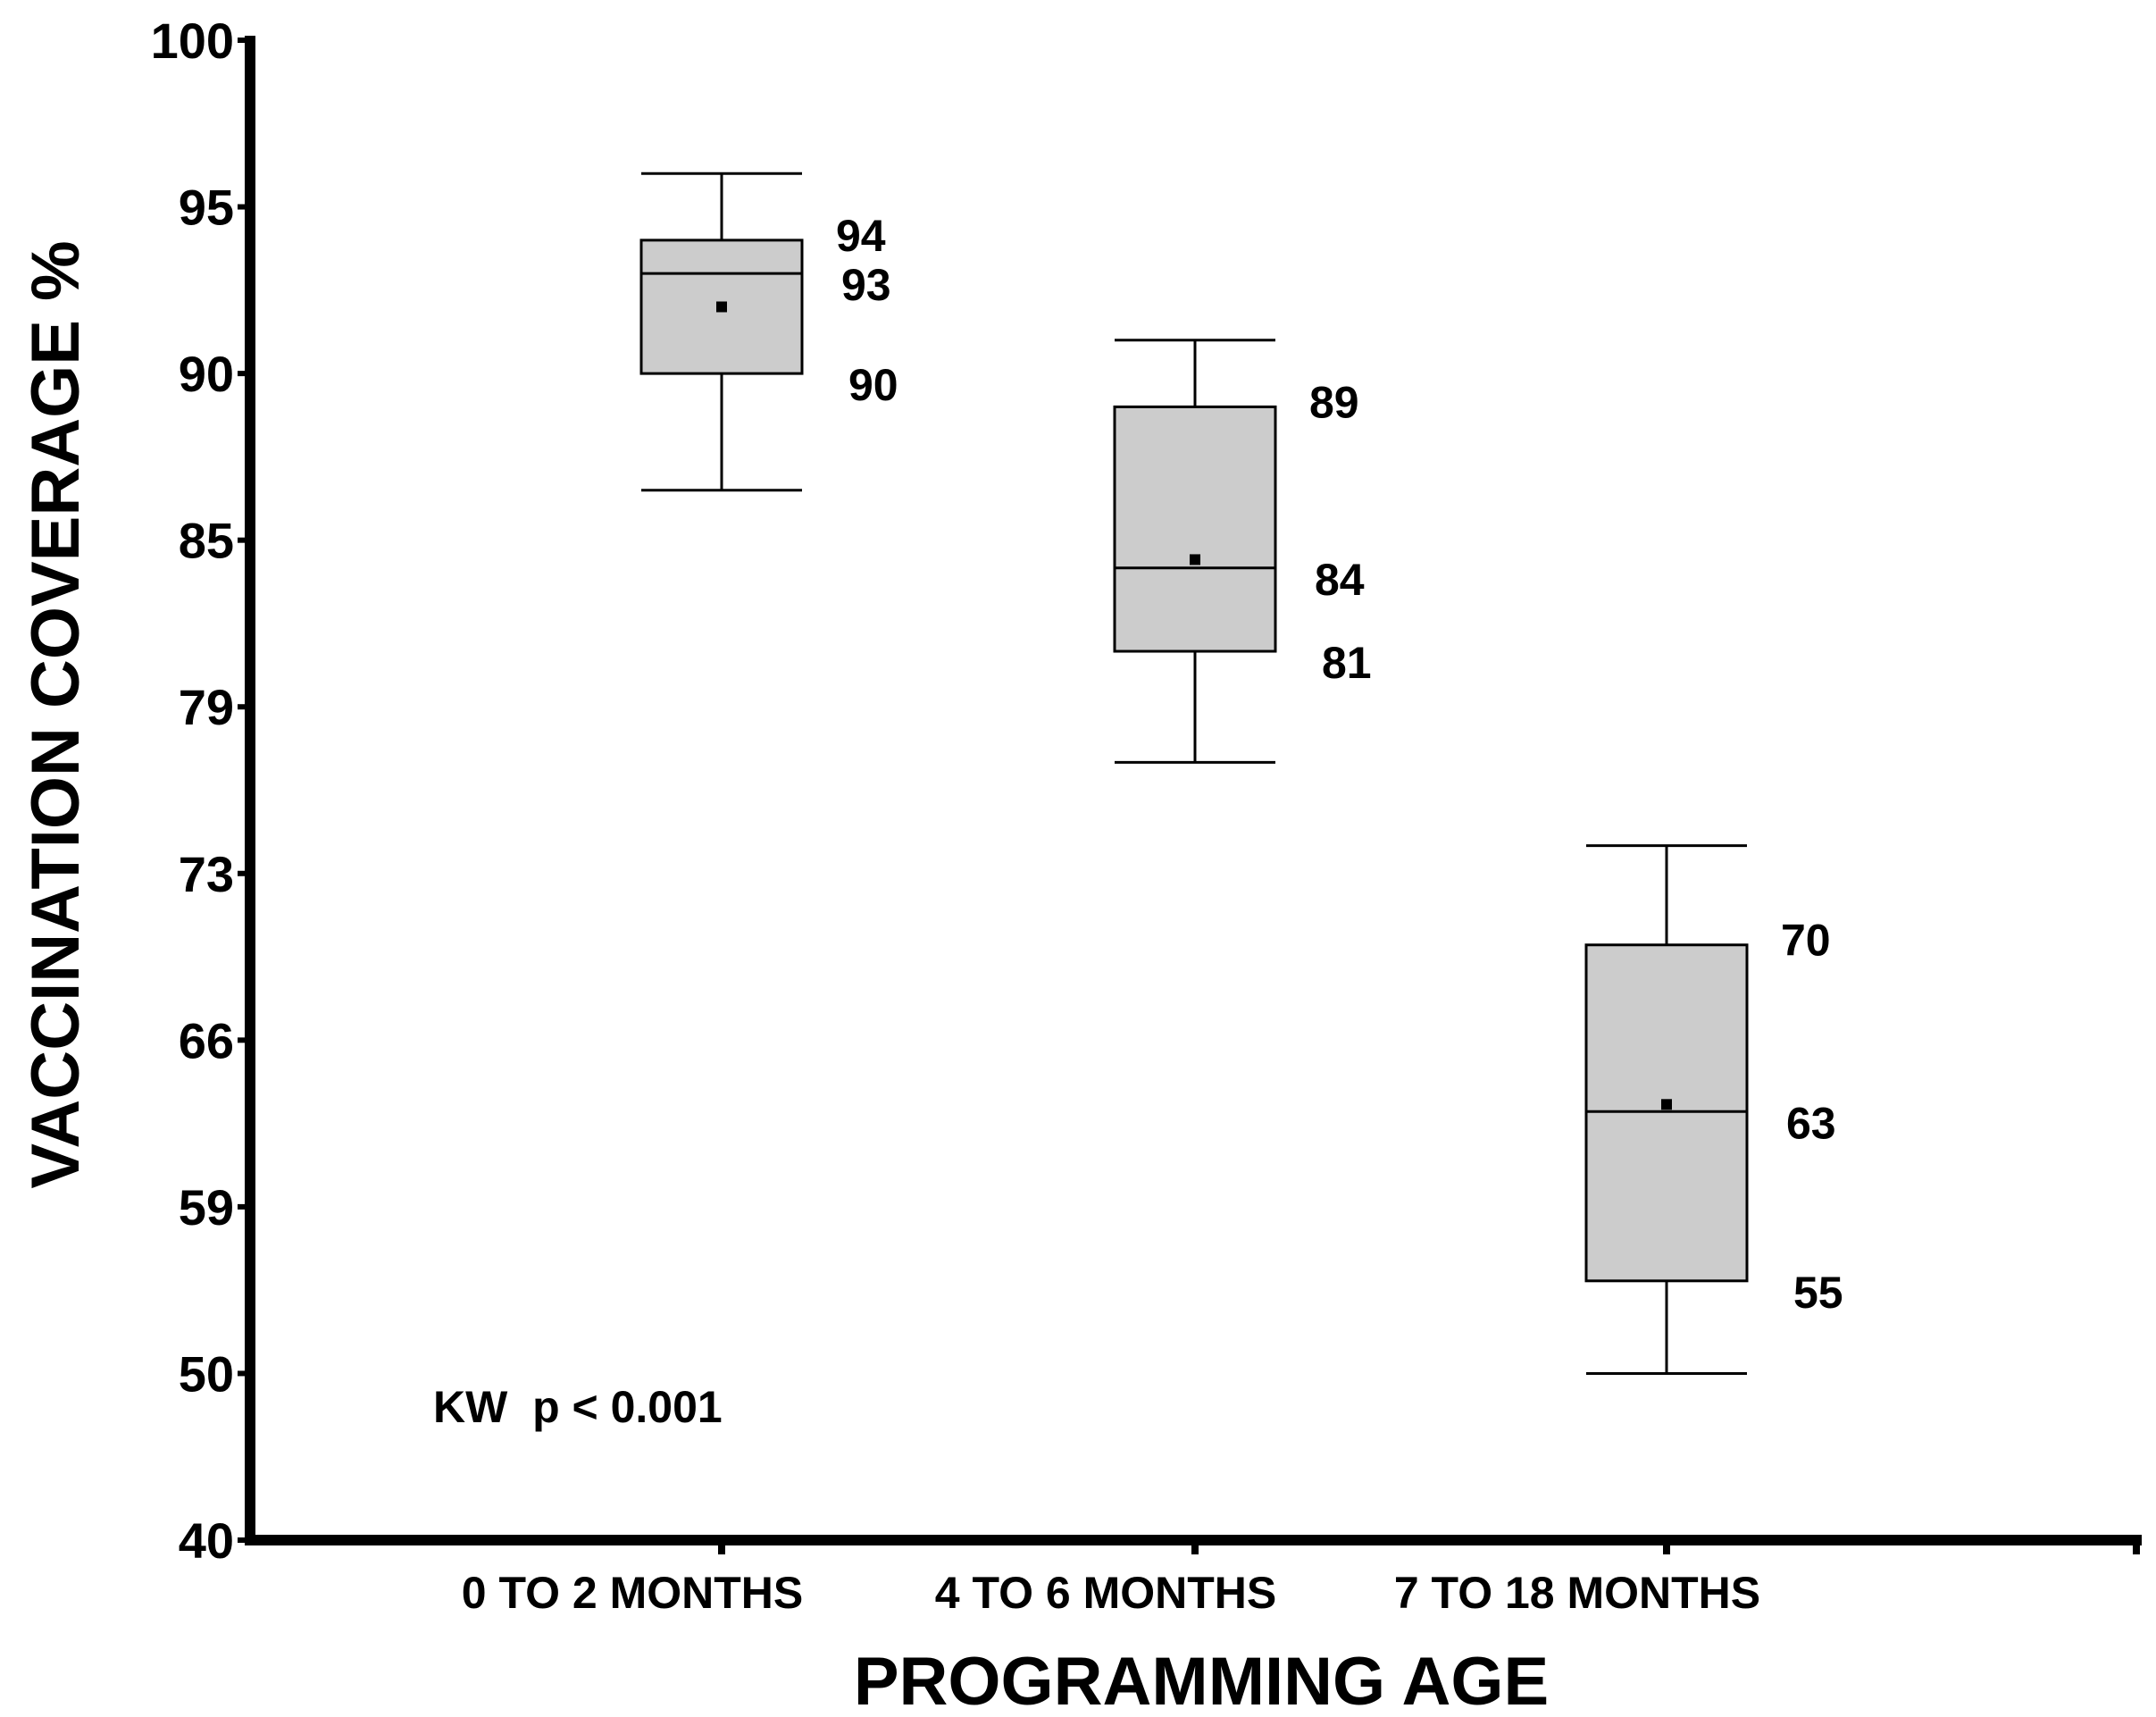 The height and width of the screenshot is (1717, 2156). Describe the element at coordinates (578, 1407) in the screenshot. I see `kw-test-annotation: KW p < 0.001` at that location.